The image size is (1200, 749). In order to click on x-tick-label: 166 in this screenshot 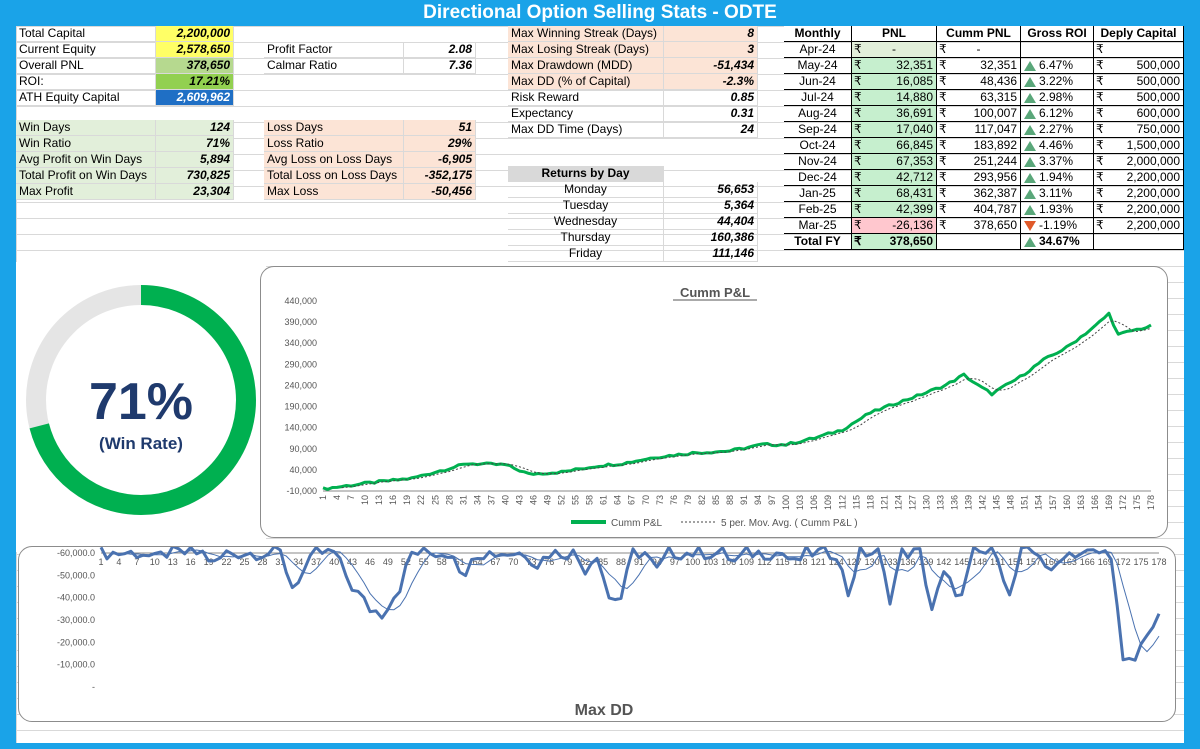, I will do `click(1095, 502)`.